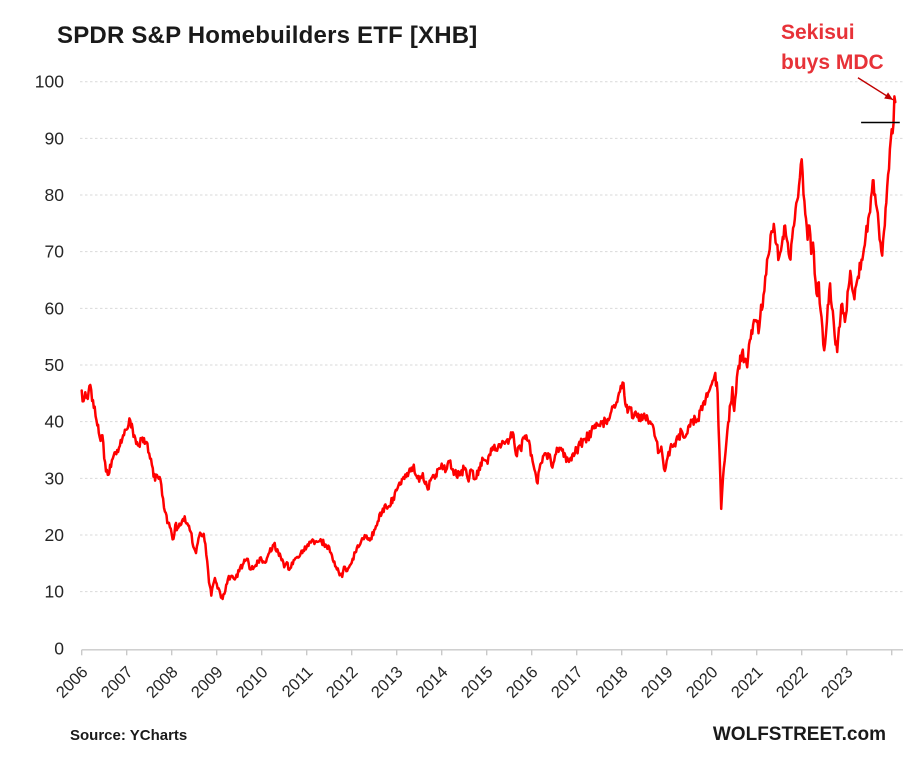 This screenshot has height=763, width=903. Describe the element at coordinates (72, 682) in the screenshot. I see `x-tick-label: 2006` at that location.